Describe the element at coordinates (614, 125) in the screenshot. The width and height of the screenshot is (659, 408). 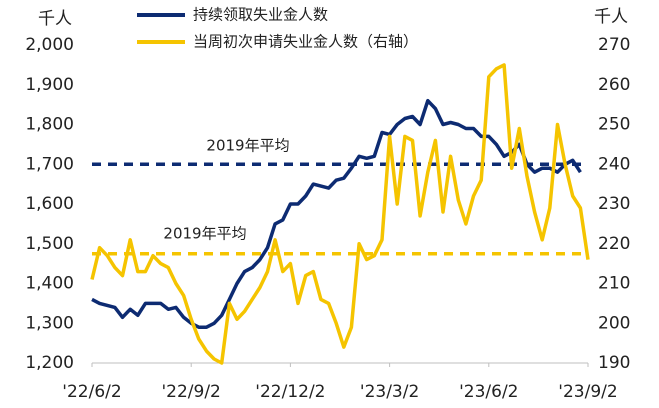
I see `y2-tick-label: 250` at that location.